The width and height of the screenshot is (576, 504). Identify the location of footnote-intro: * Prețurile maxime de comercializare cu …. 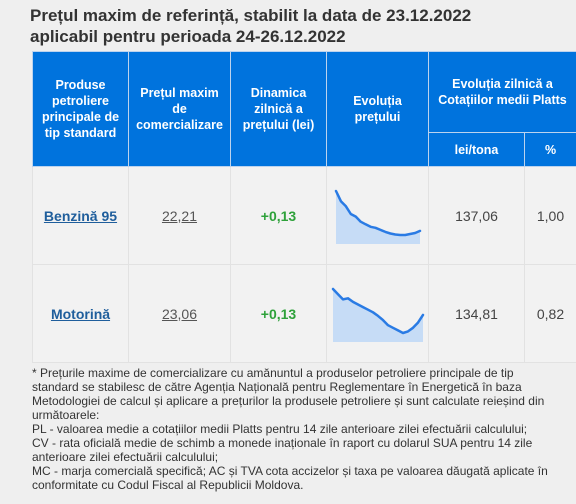
(288, 394).